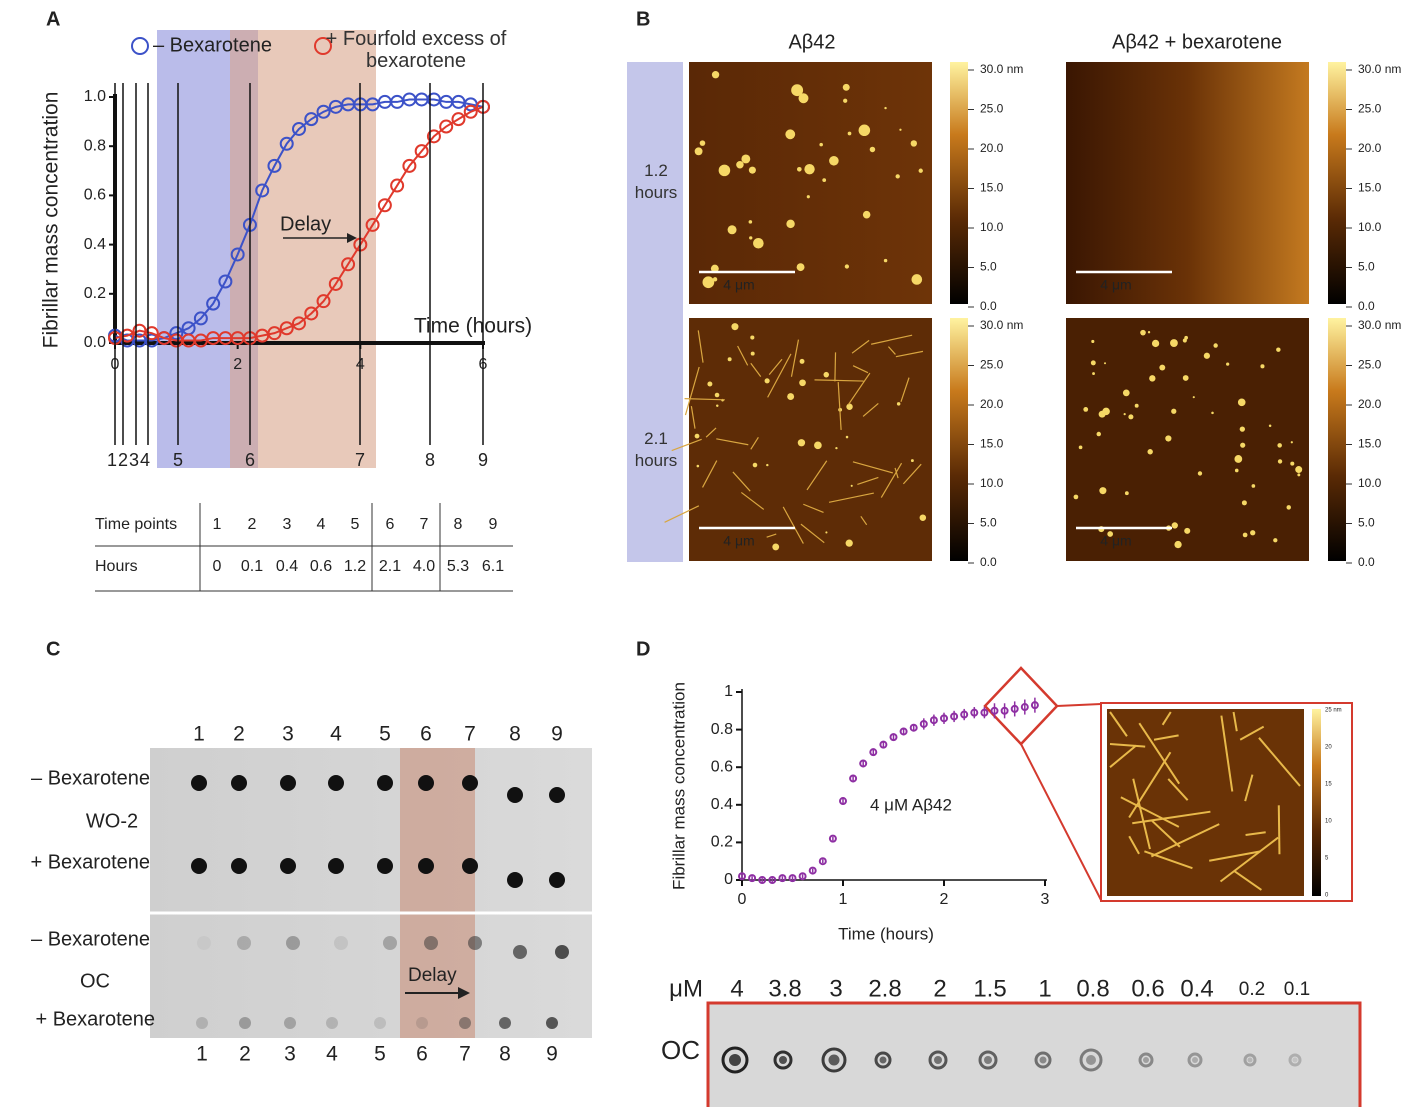 The height and width of the screenshot is (1107, 1406). I want to click on table-header: Time points, so click(136, 524).